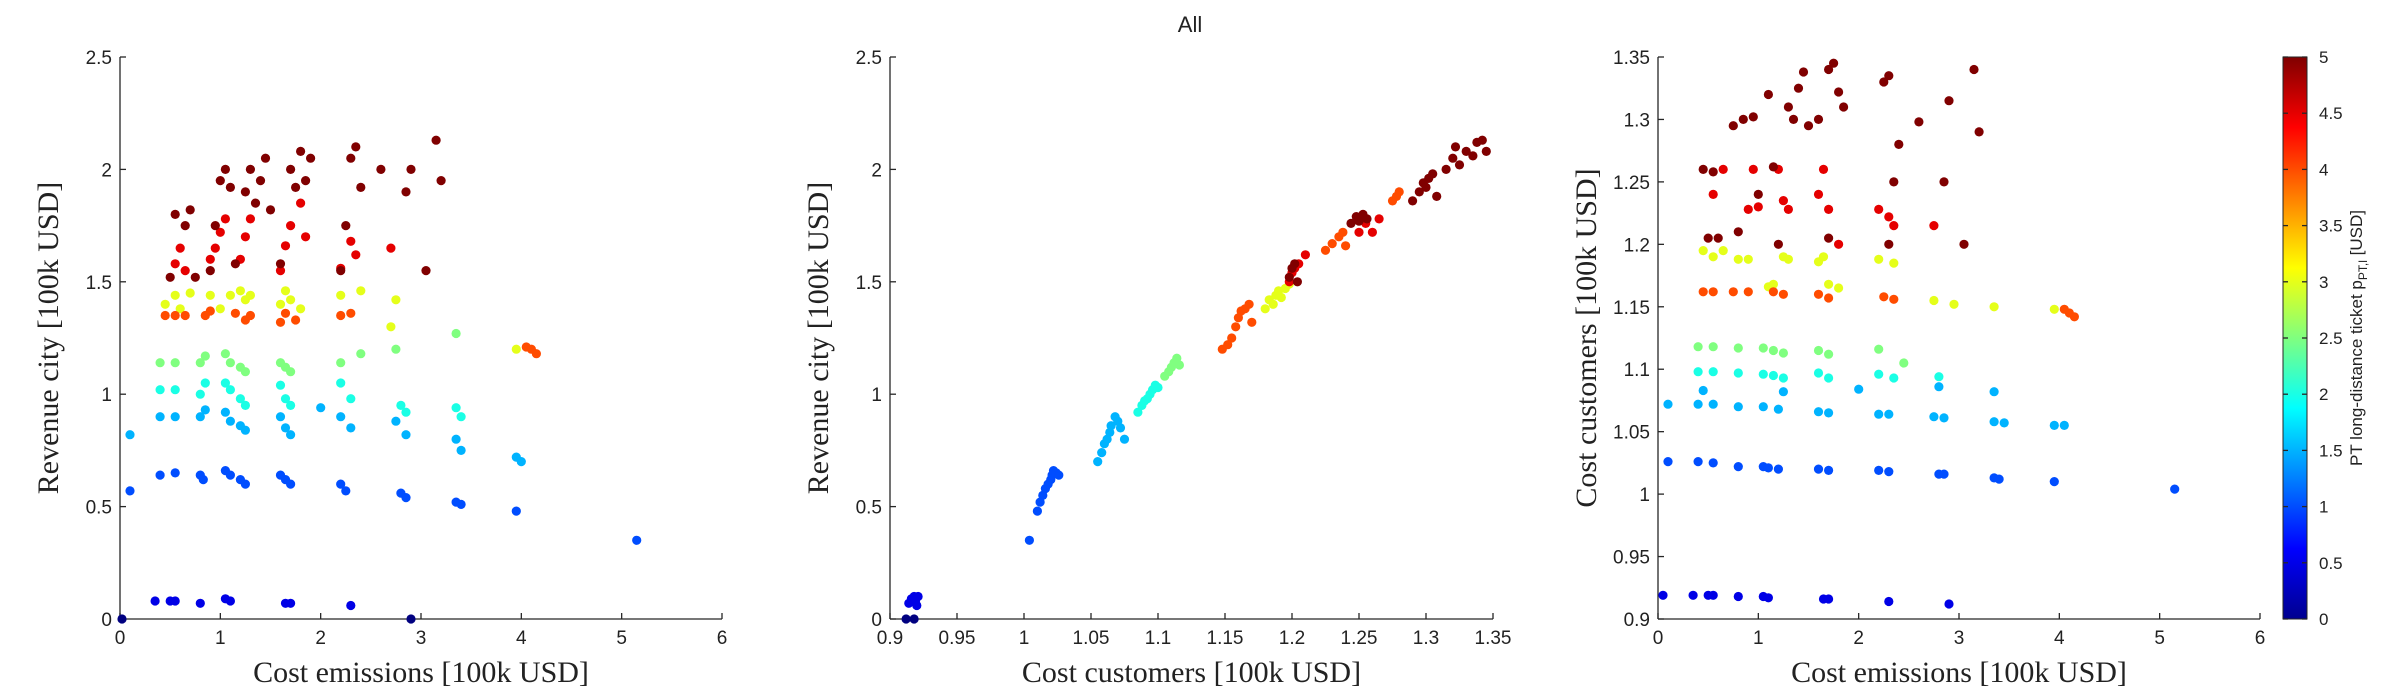  What do you see at coordinates (2331, 226) in the screenshot?
I see `colorbar-tick-label: 3.5` at bounding box center [2331, 226].